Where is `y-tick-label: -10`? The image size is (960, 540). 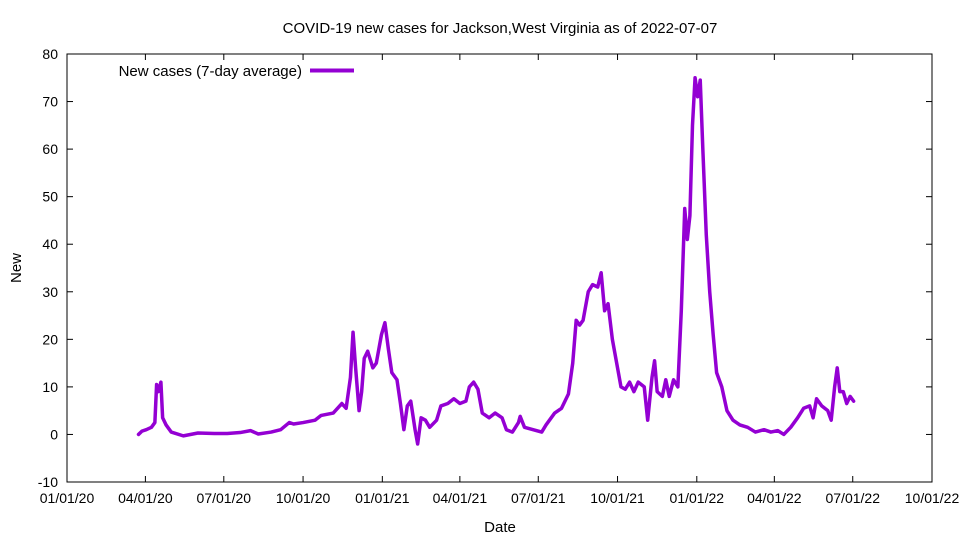
y-tick-label: -10 is located at coordinates (48, 482).